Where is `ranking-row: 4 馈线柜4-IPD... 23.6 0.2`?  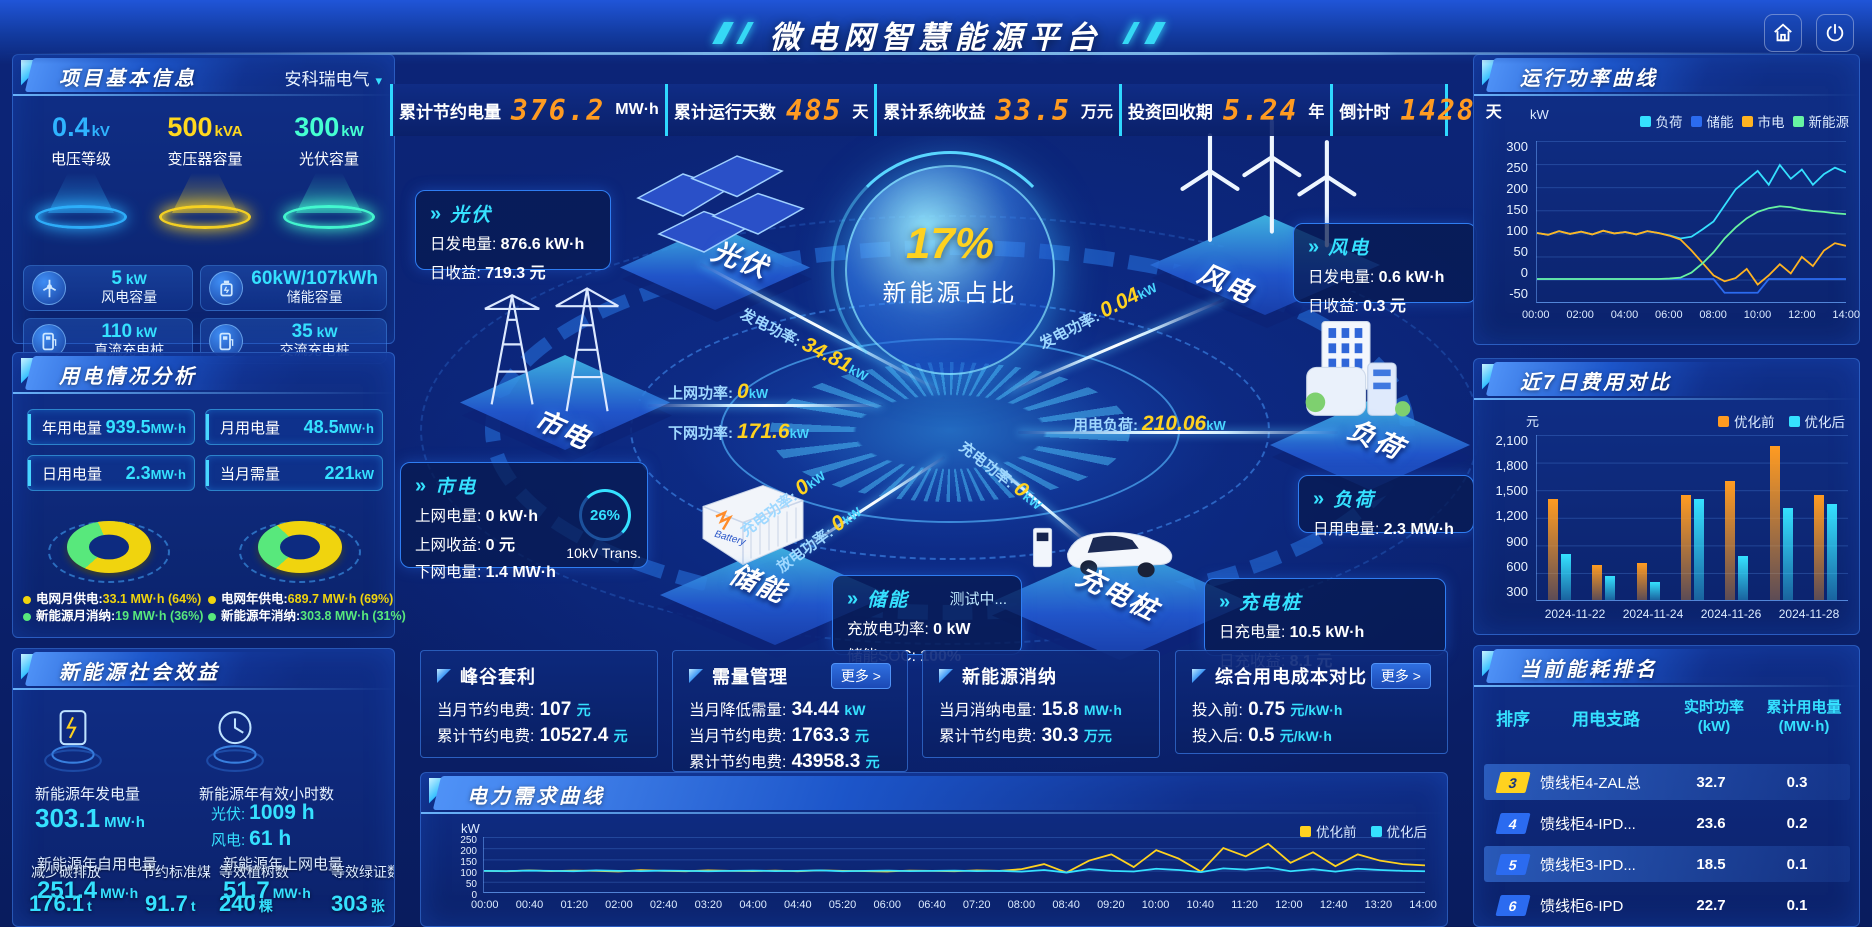
ranking-row: 4 馈线柜4-IPD... 23.6 0.2 is located at coordinates (1667, 823).